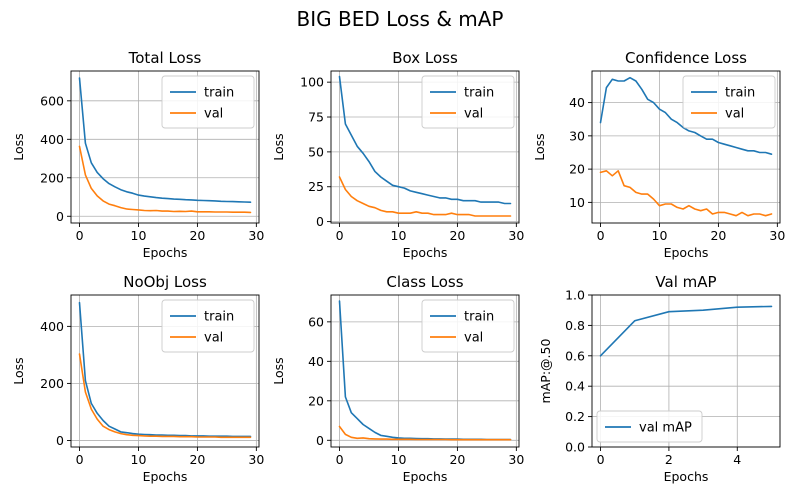 The width and height of the screenshot is (800, 500). Describe the element at coordinates (165, 282) in the screenshot. I see `panel-title: NoObj Loss` at that location.